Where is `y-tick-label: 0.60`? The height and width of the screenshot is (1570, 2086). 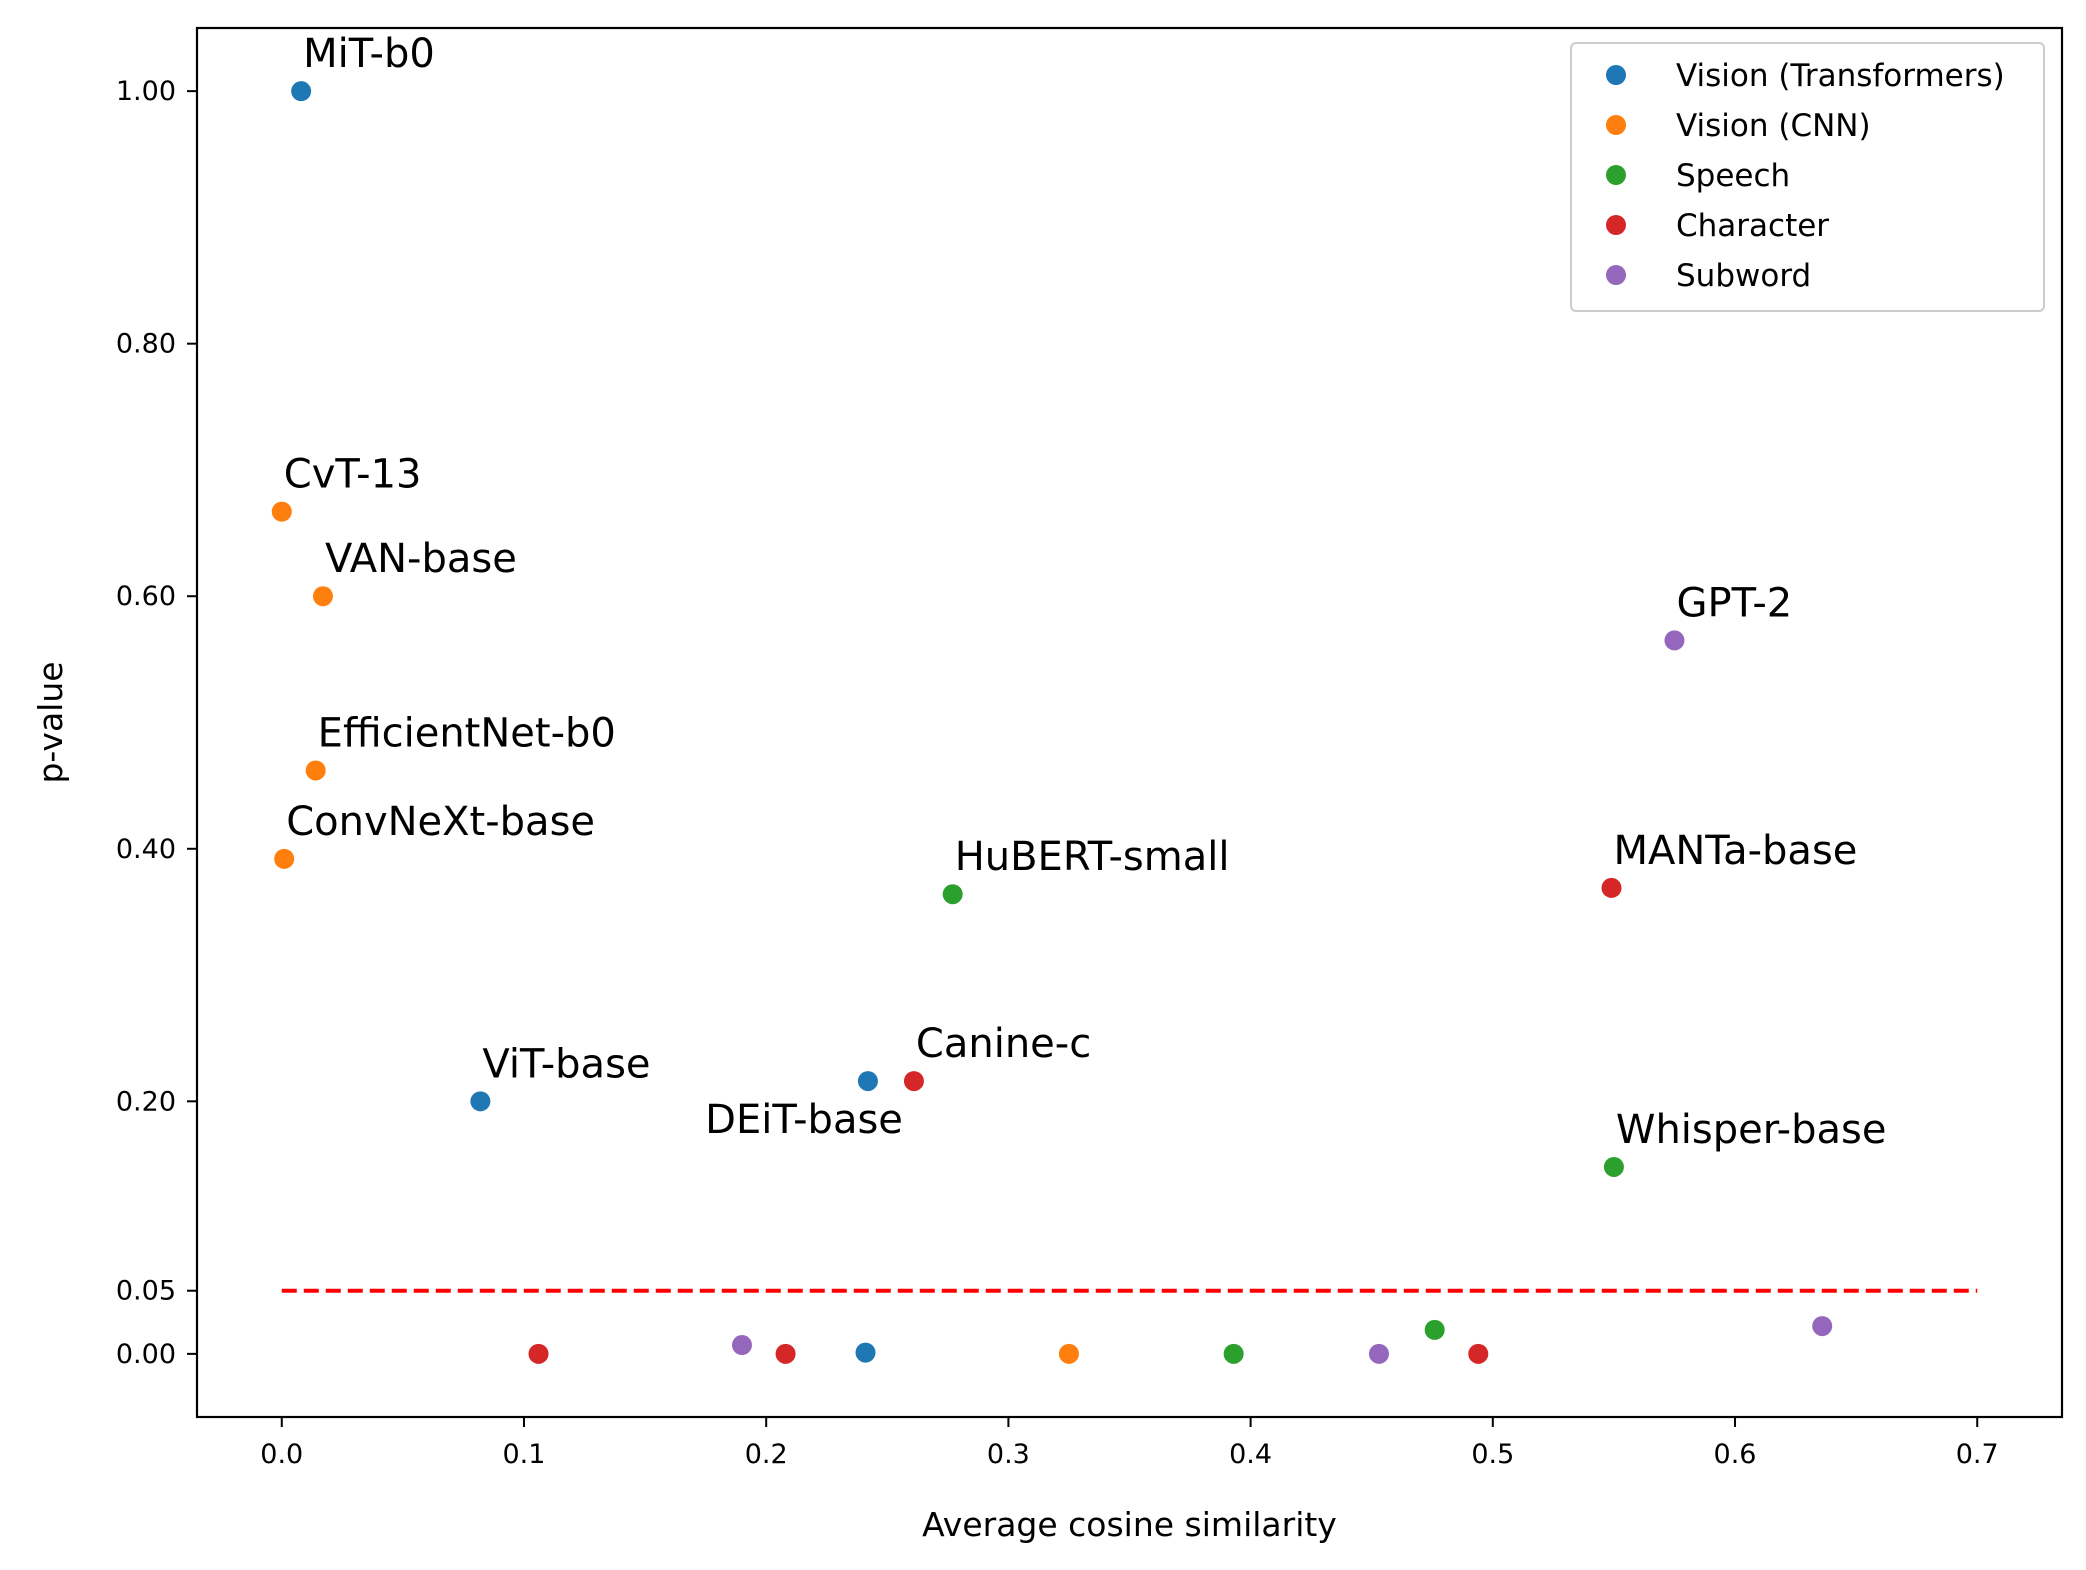 y-tick-label: 0.60 is located at coordinates (146, 596).